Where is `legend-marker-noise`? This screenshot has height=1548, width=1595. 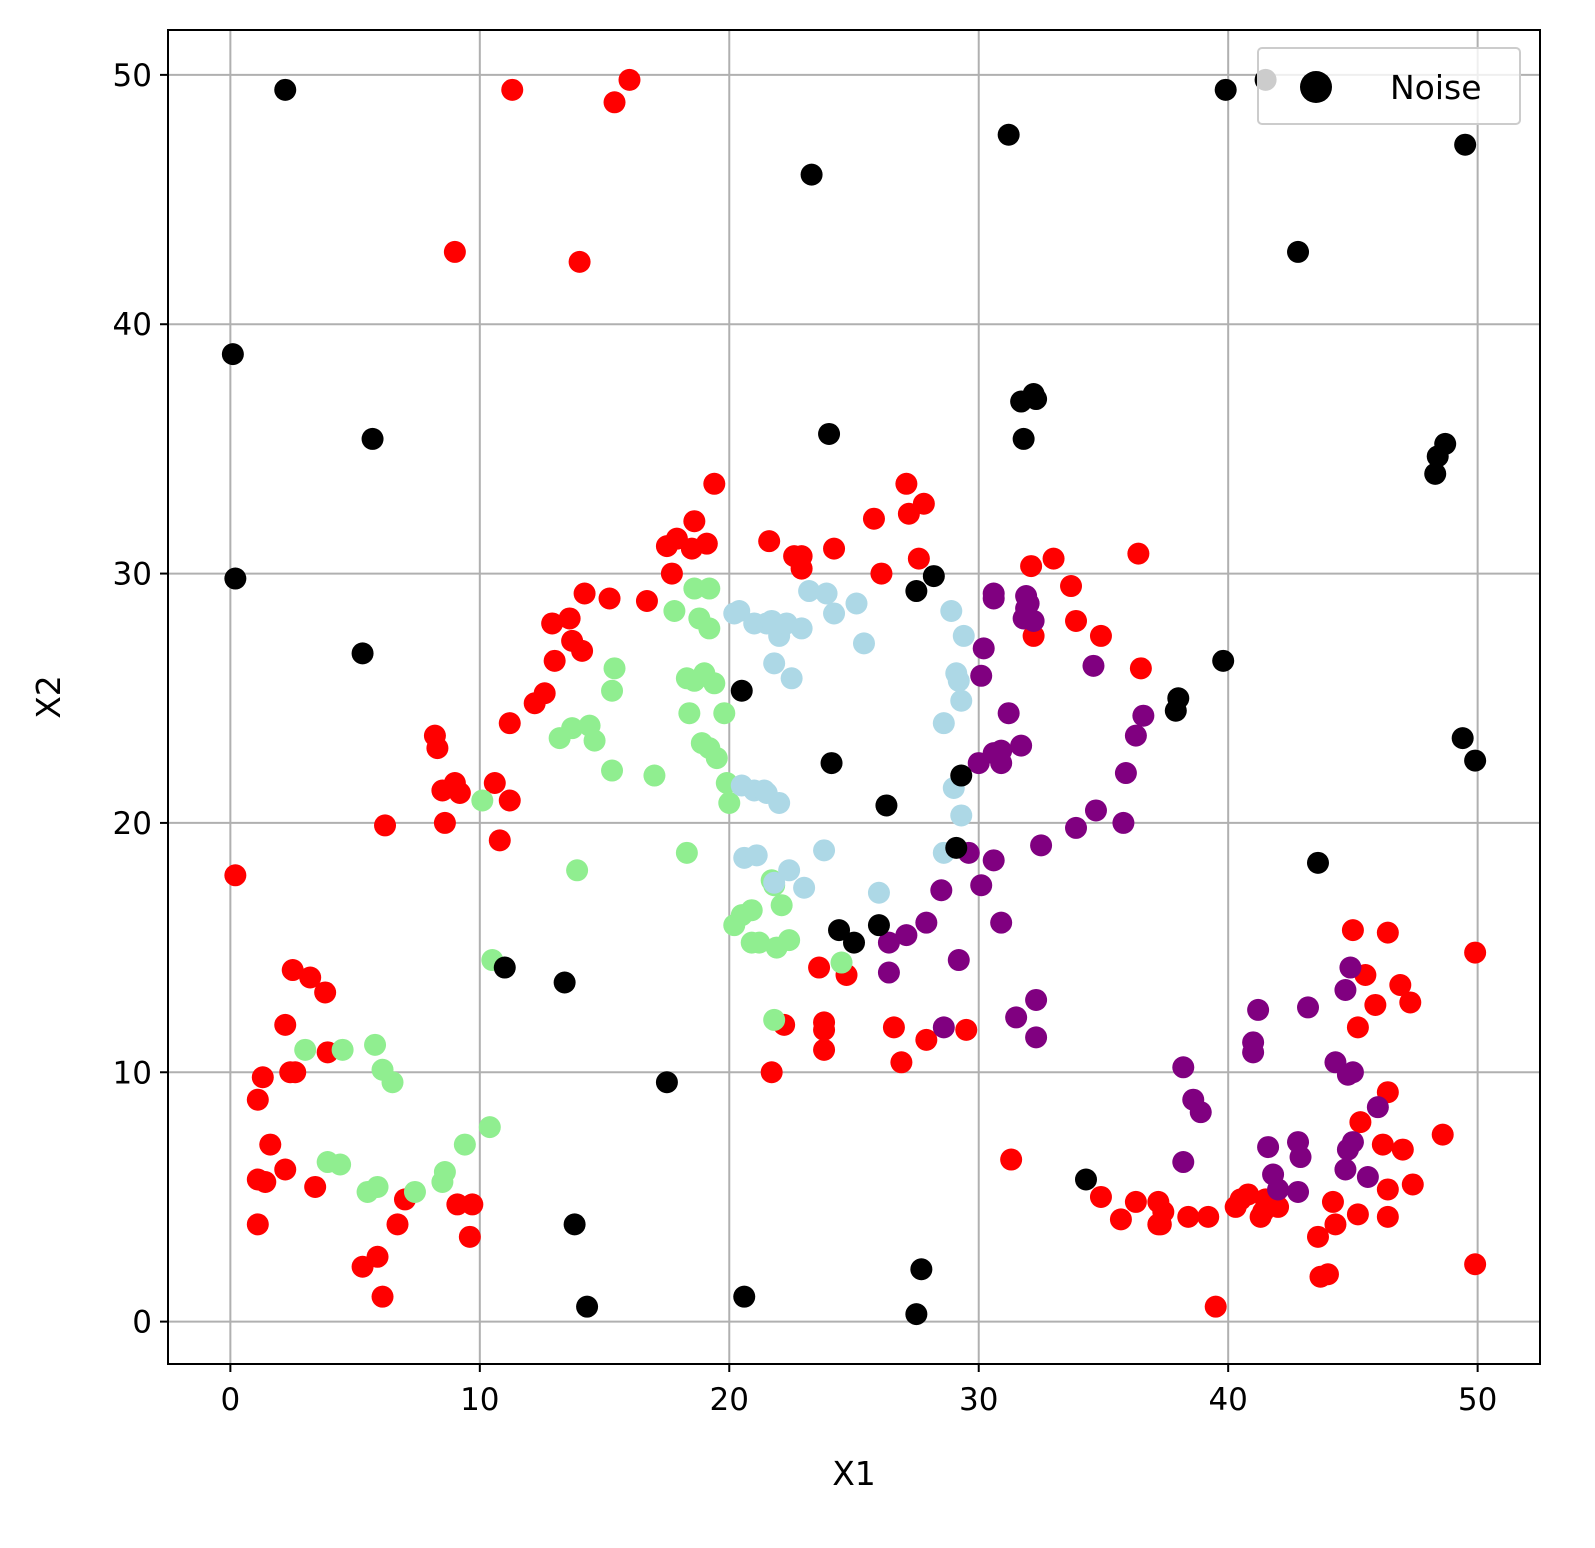 legend-marker-noise is located at coordinates (1316, 87).